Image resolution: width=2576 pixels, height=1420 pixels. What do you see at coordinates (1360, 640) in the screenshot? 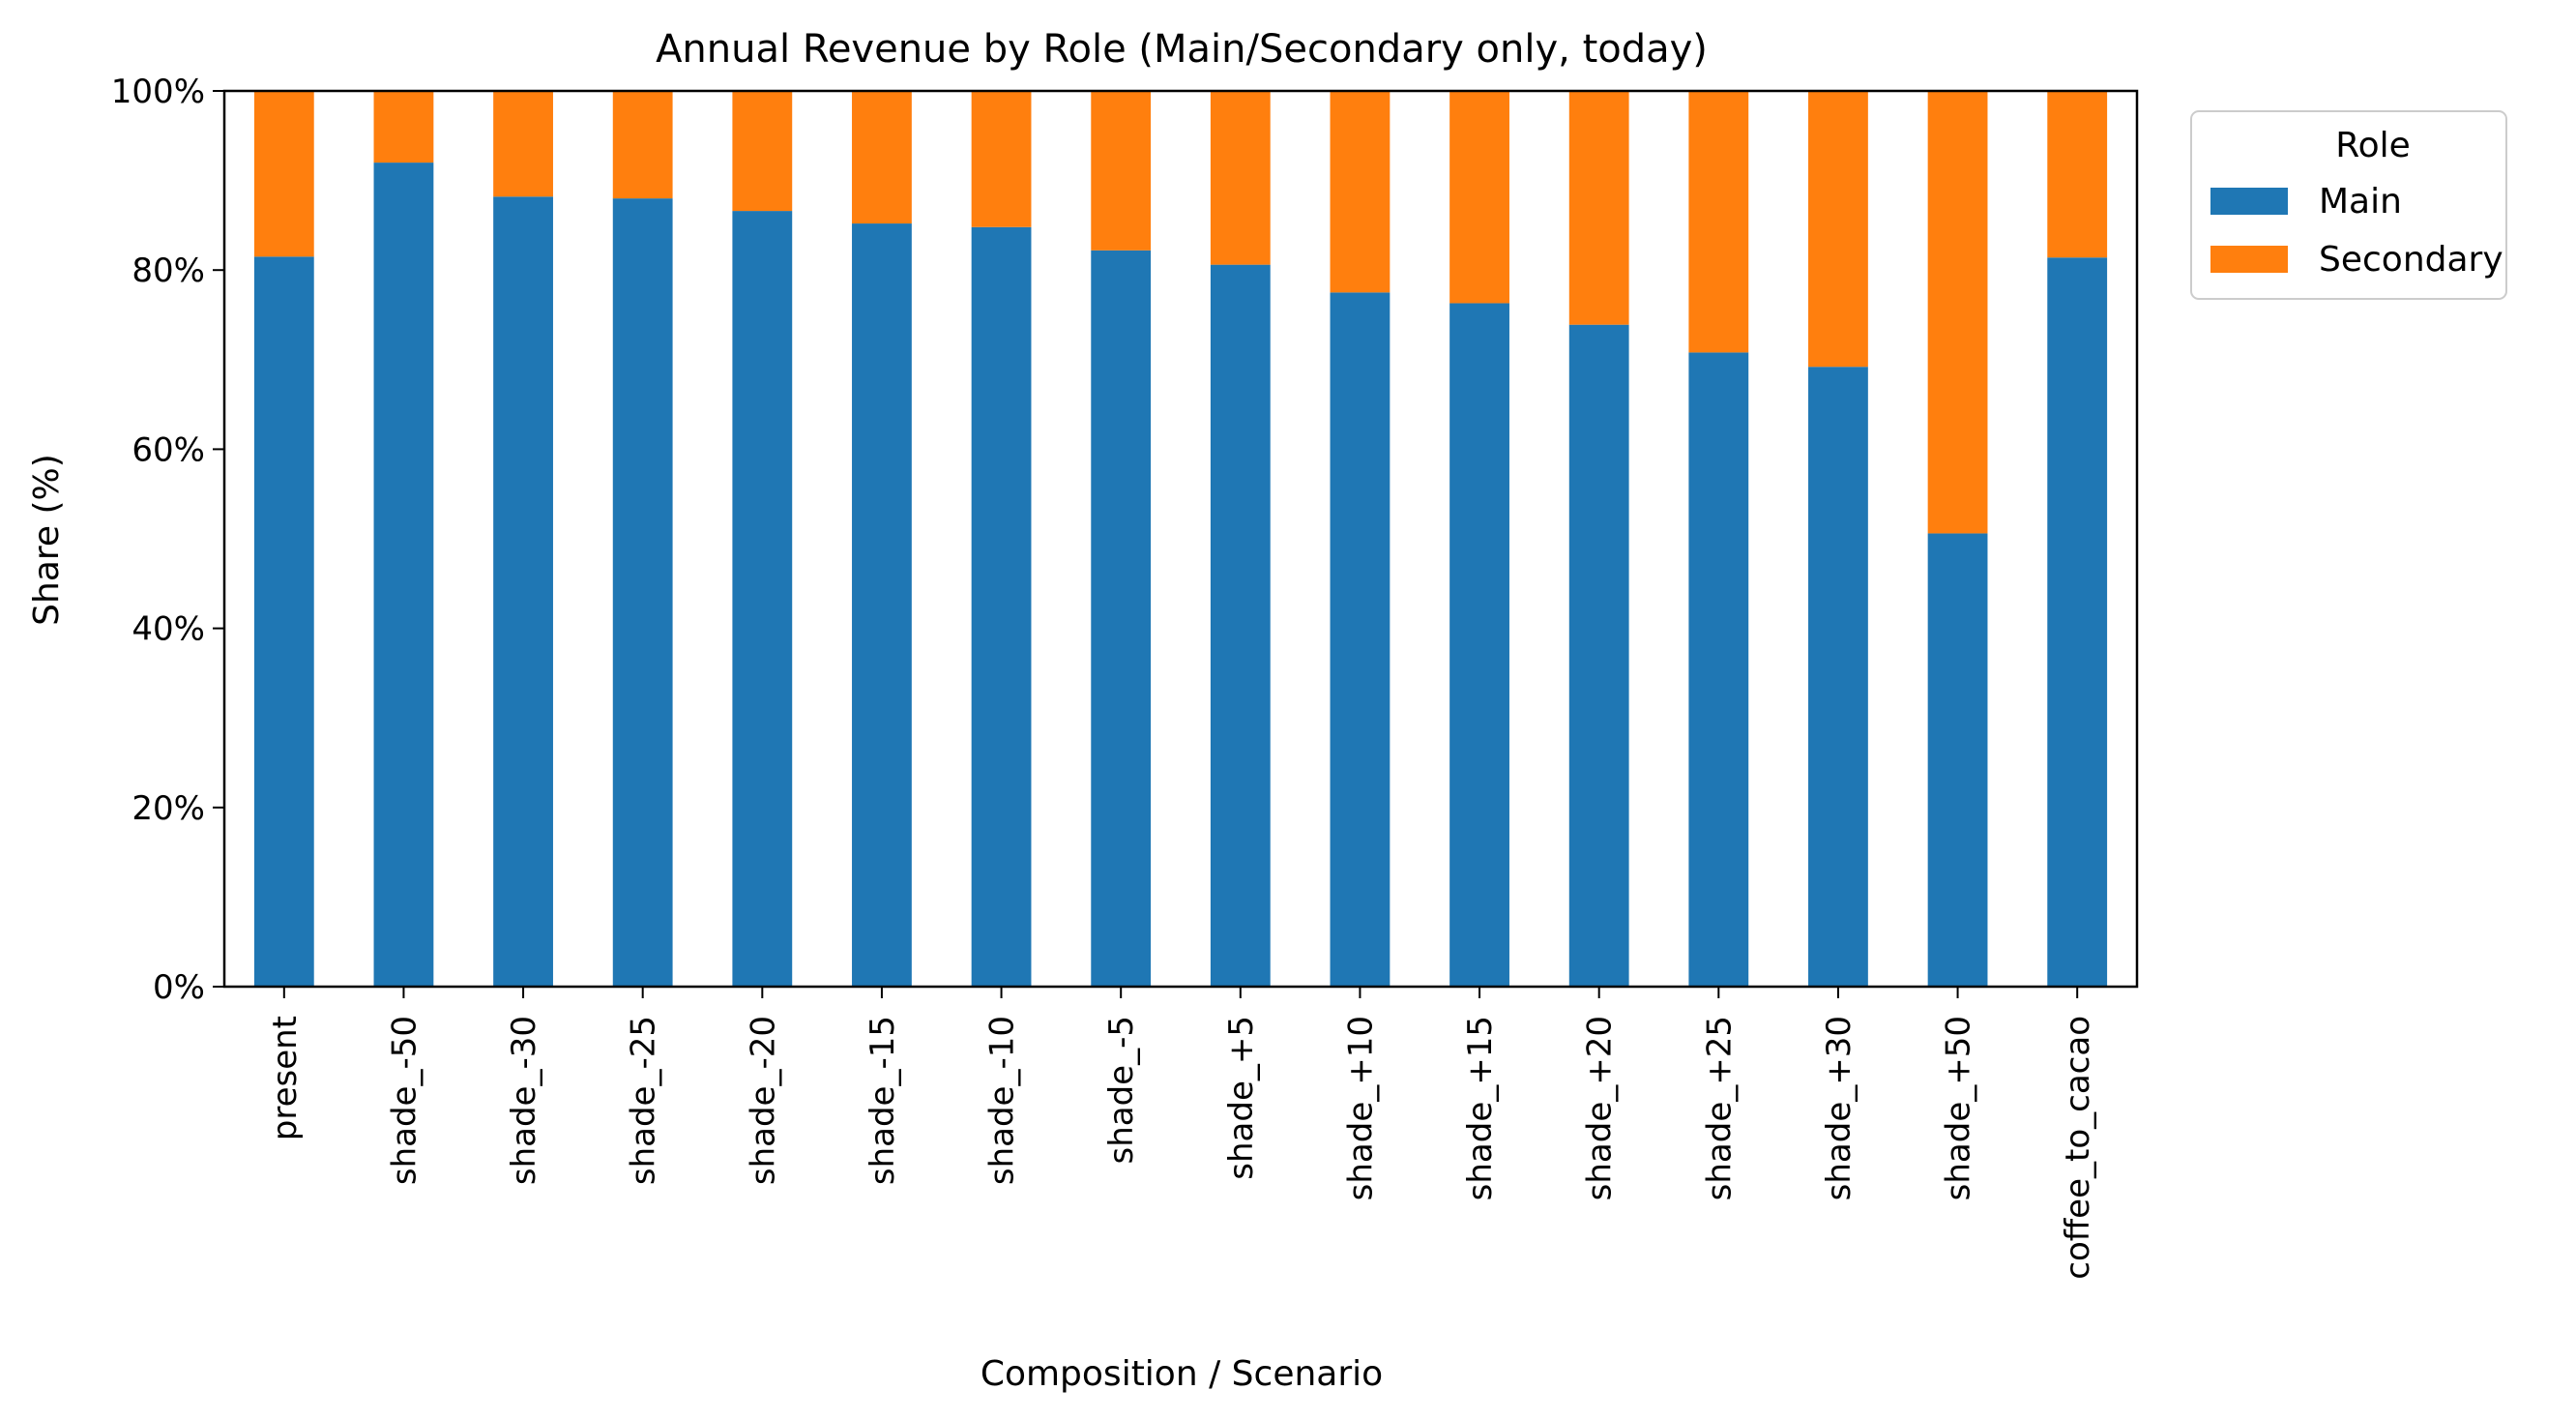
I see `bar-main-shade_+10` at bounding box center [1360, 640].